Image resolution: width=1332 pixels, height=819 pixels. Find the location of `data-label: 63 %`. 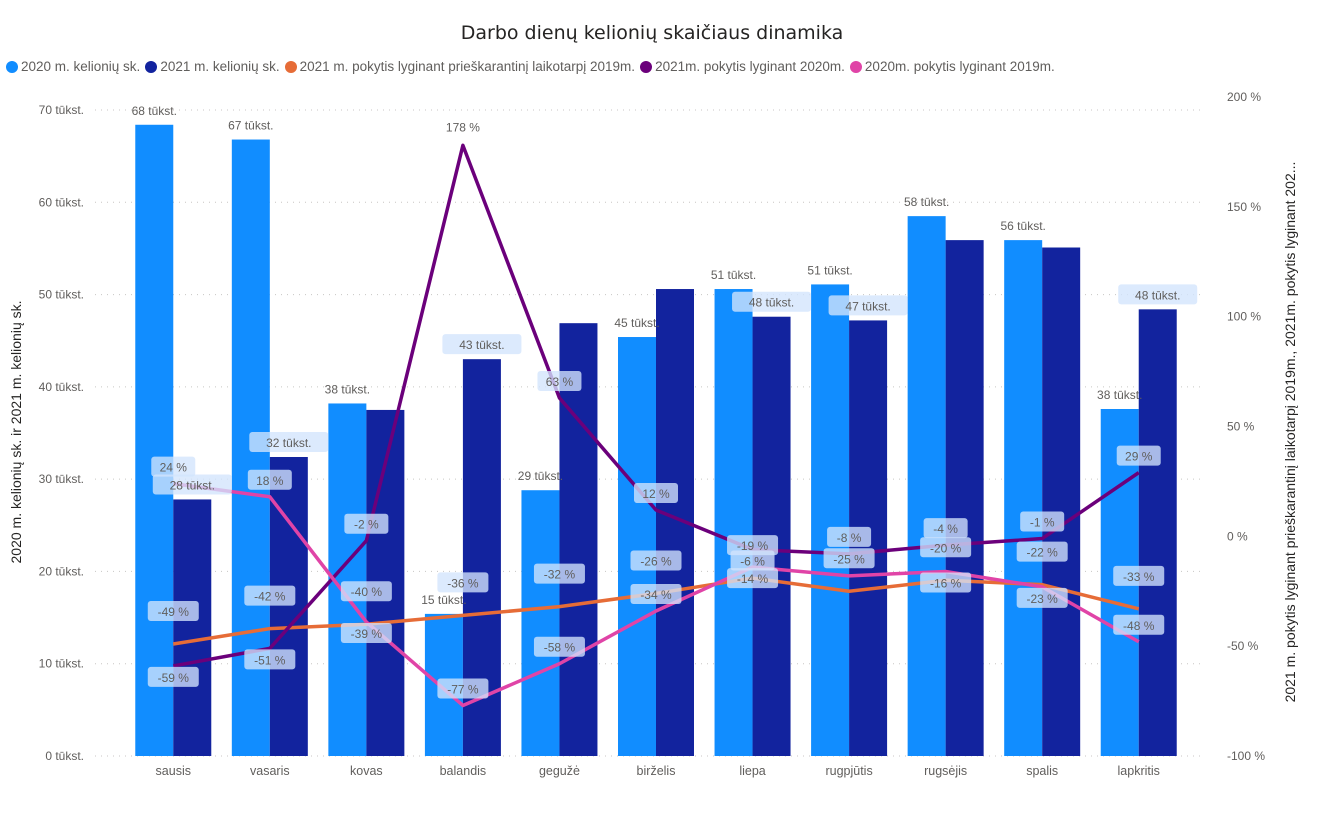

data-label: 63 % is located at coordinates (560, 382).